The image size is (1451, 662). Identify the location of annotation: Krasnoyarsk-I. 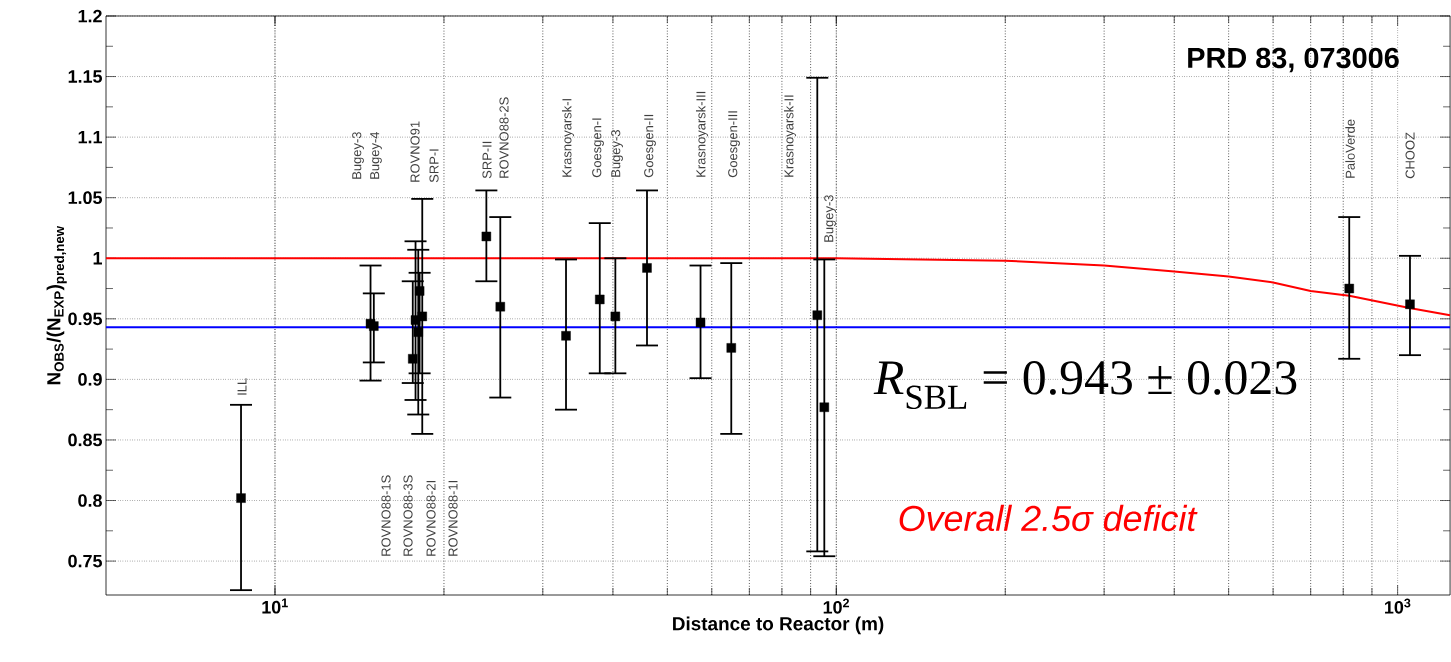
(568, 138).